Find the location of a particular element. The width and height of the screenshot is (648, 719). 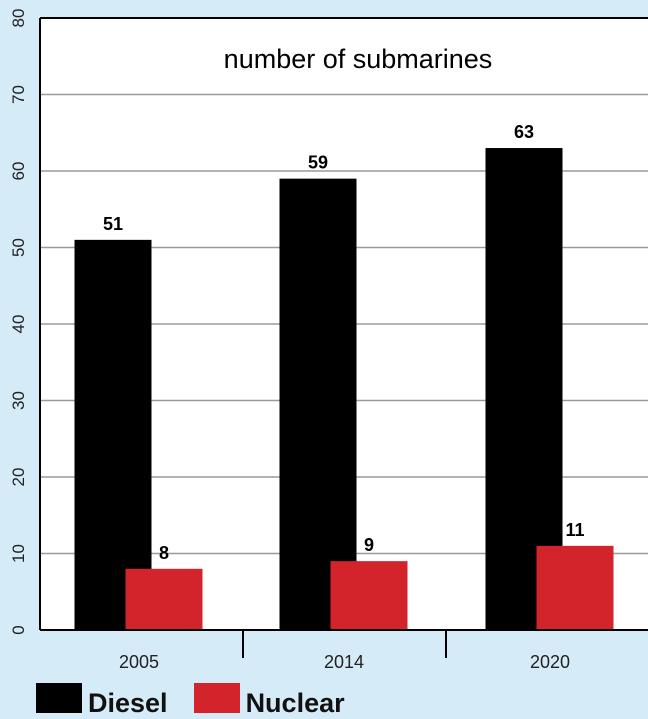

y-tick-label: 70 is located at coordinates (18, 94).